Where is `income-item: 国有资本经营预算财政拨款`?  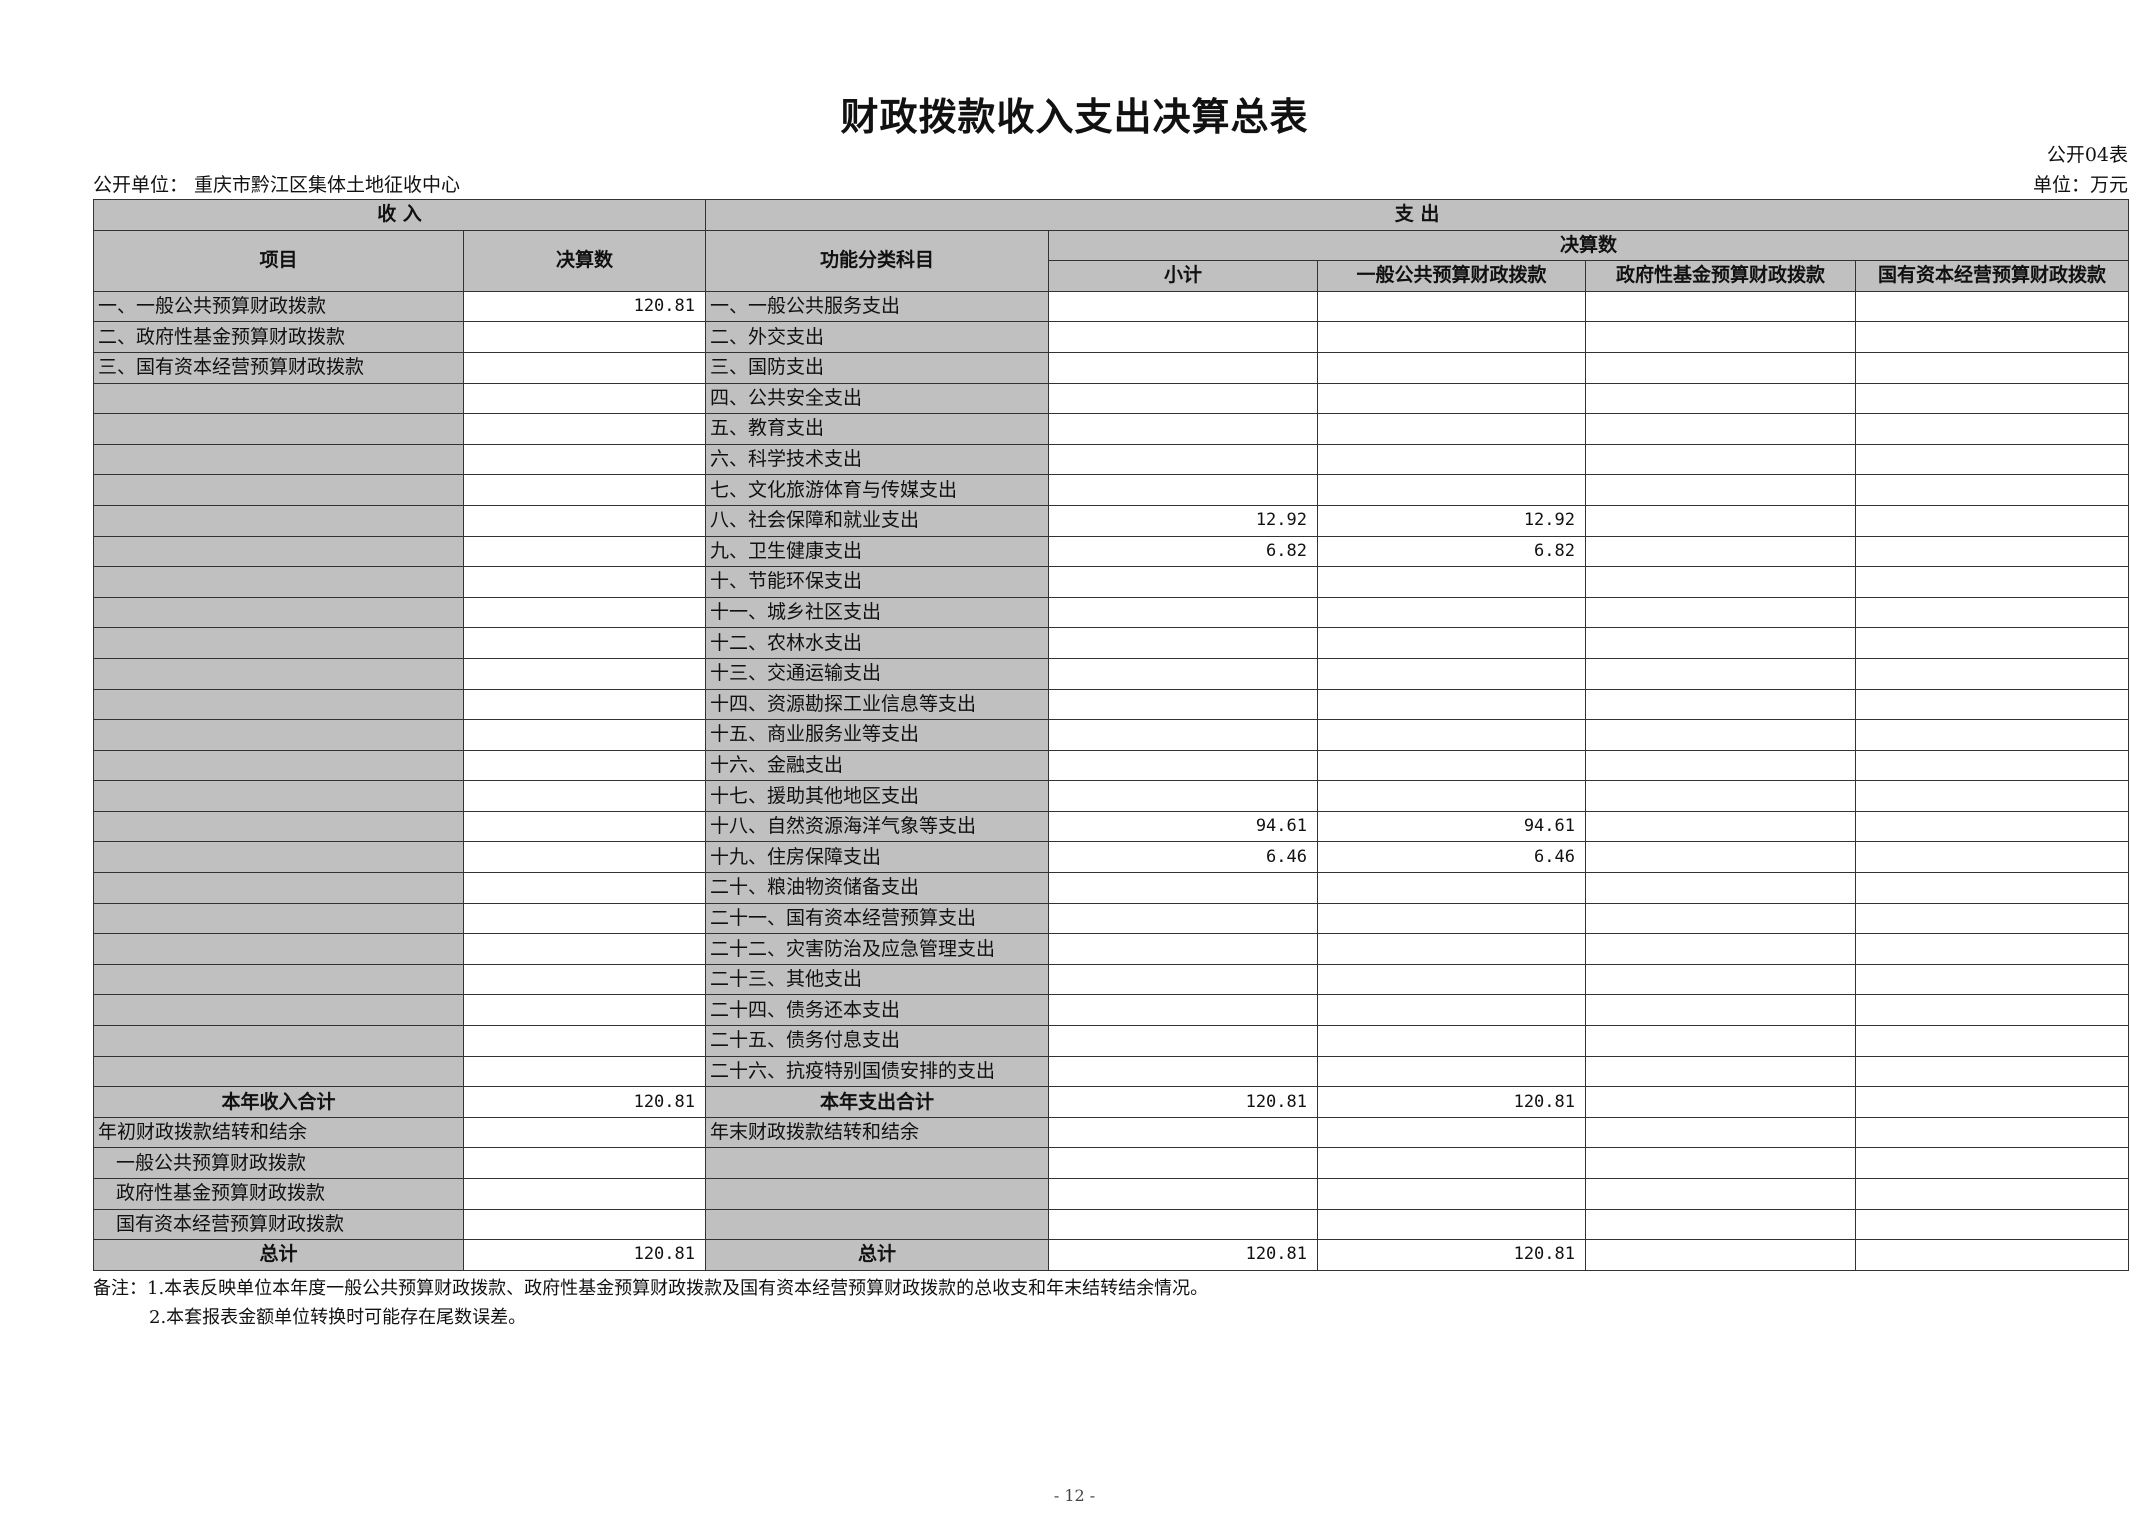 income-item: 国有资本经营预算财政拨款 is located at coordinates (278, 1224).